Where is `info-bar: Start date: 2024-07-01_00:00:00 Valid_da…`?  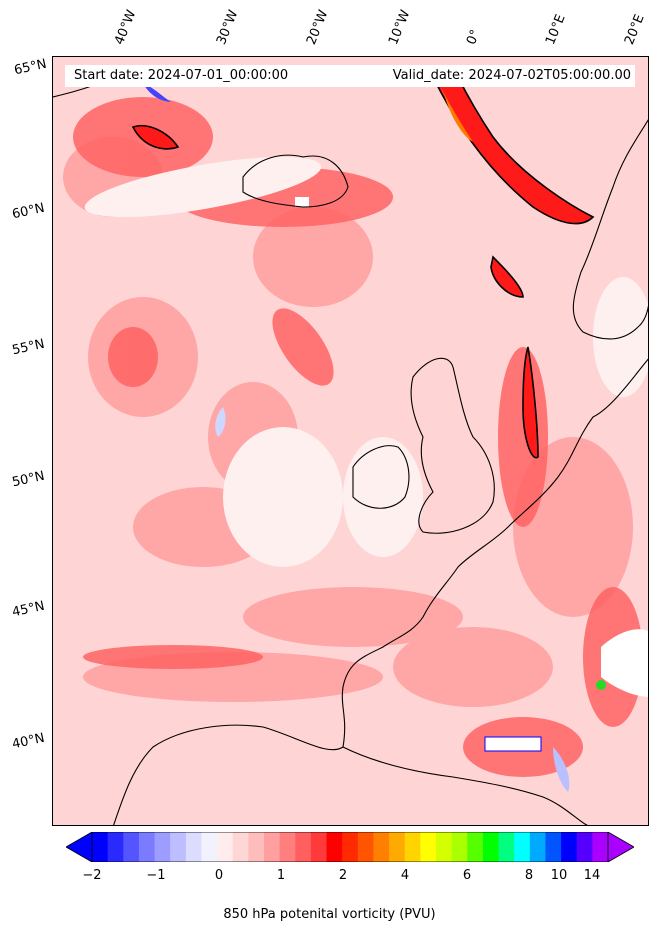
info-bar: Start date: 2024-07-01_00:00:00 Valid_da… is located at coordinates (350, 76).